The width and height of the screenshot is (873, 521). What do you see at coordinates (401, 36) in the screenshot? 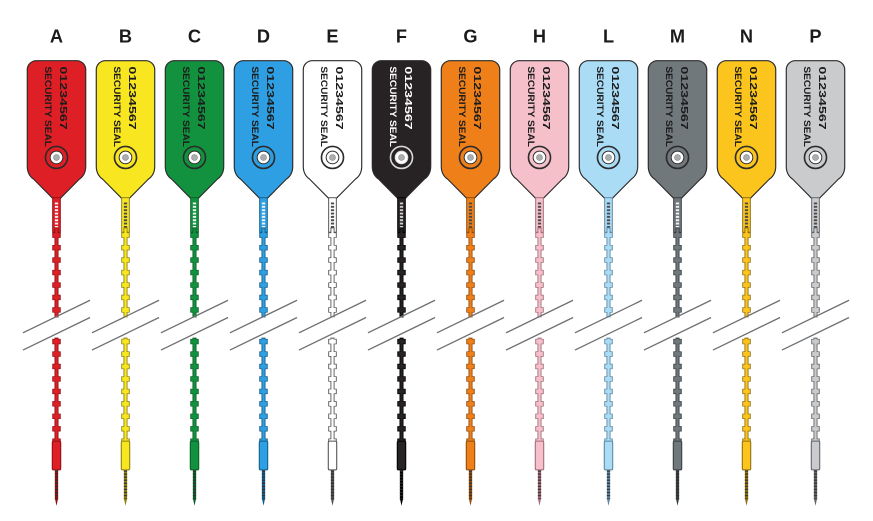
I see `seal-letter: F` at bounding box center [401, 36].